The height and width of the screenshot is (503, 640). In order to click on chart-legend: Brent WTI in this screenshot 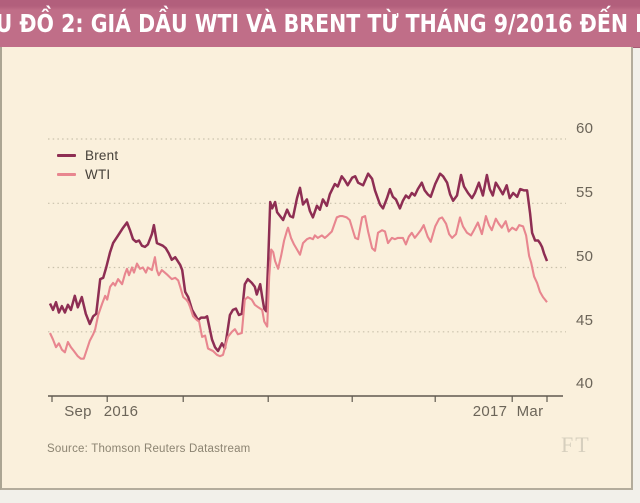, I will do `click(87, 165)`.